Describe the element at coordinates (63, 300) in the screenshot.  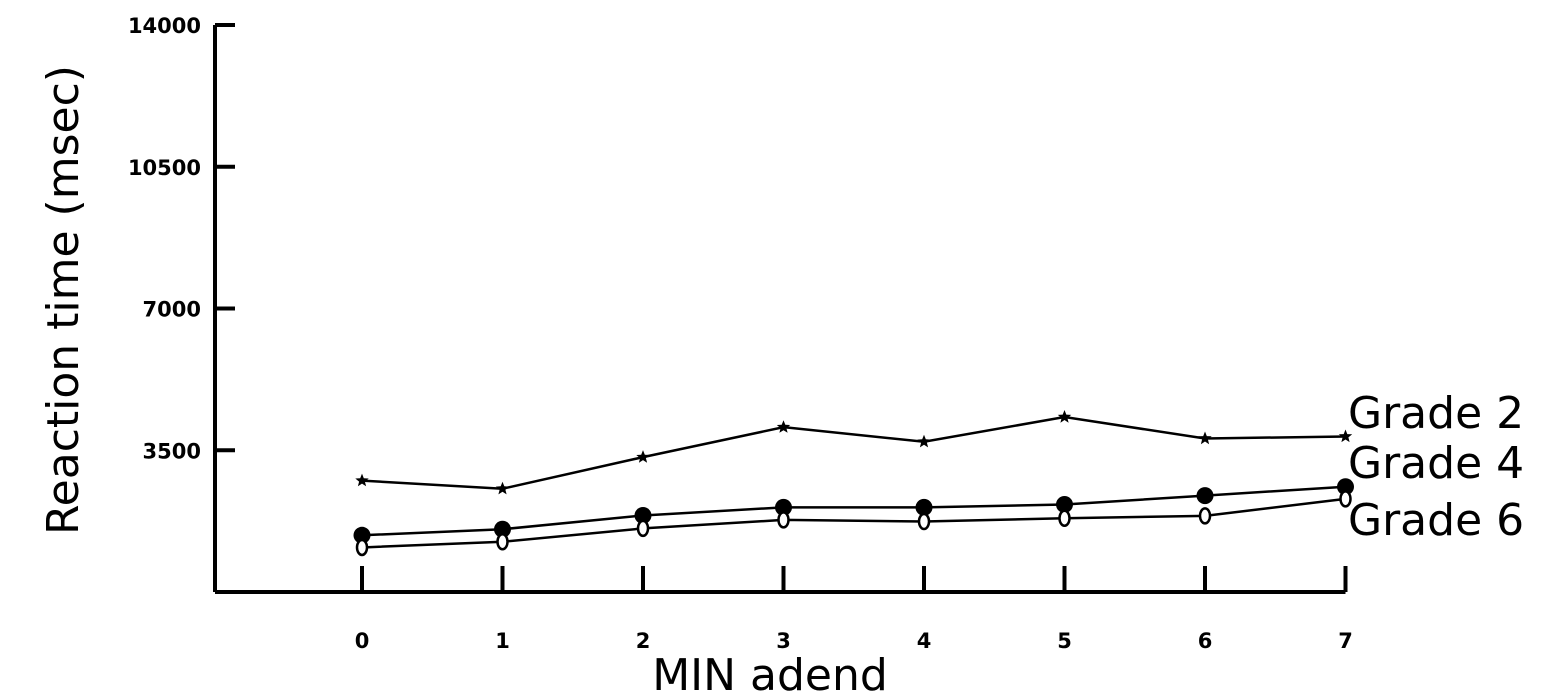
I see `y-axis-label: Reaction time (msec)` at that location.